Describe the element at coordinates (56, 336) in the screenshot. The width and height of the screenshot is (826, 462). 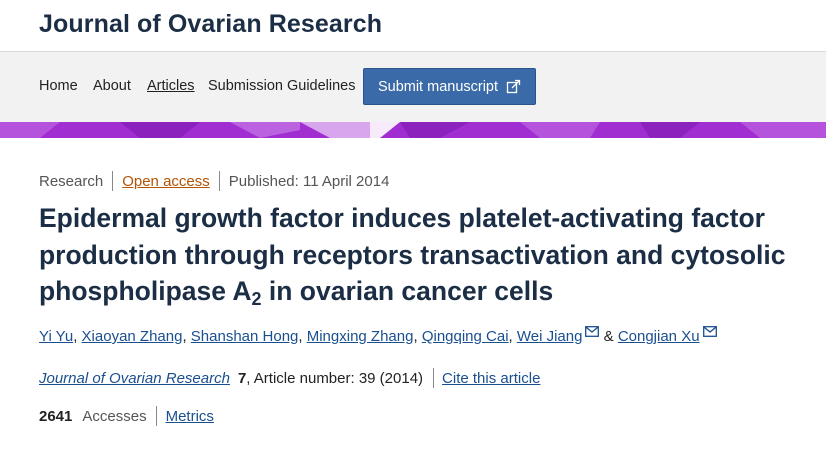
I see `author-link: Yi Yu` at that location.